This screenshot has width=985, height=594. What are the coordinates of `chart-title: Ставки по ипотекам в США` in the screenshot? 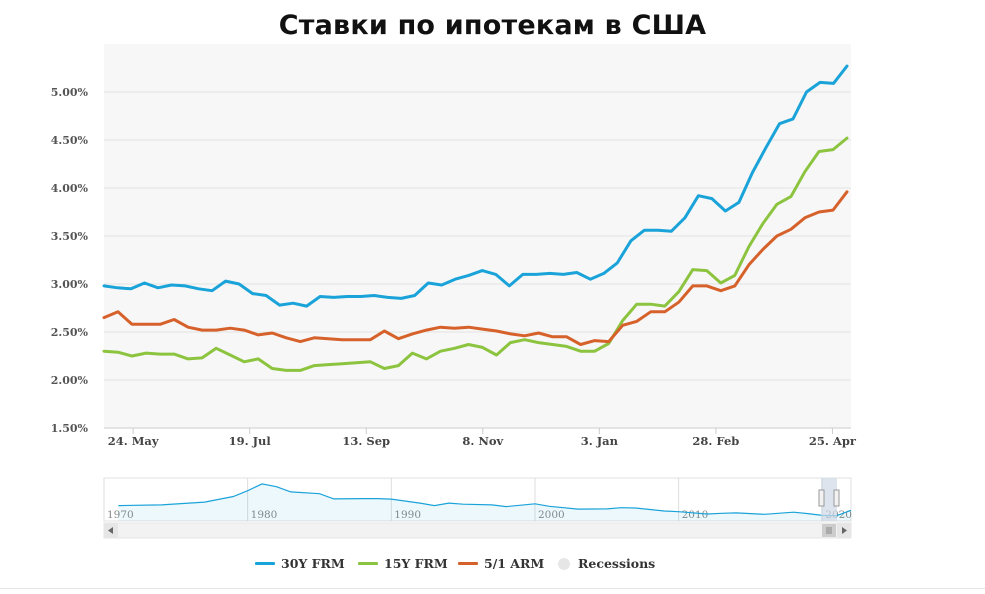 It's located at (492, 25).